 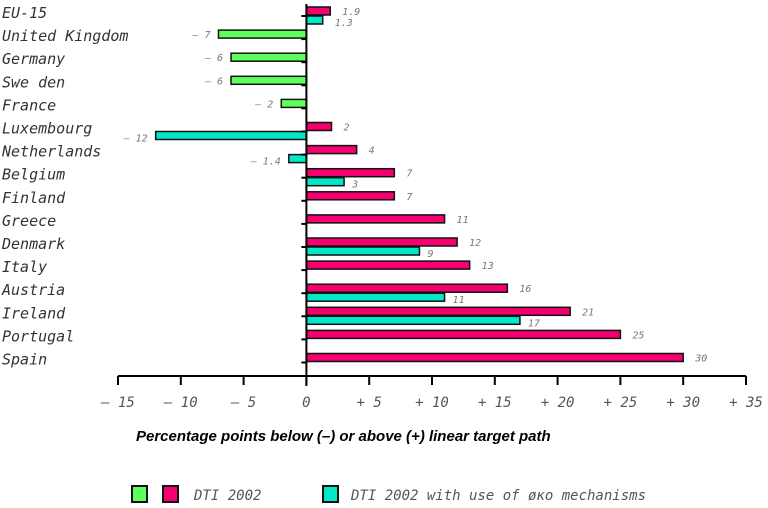 I want to click on category-label-france: France, so click(x=29, y=105).